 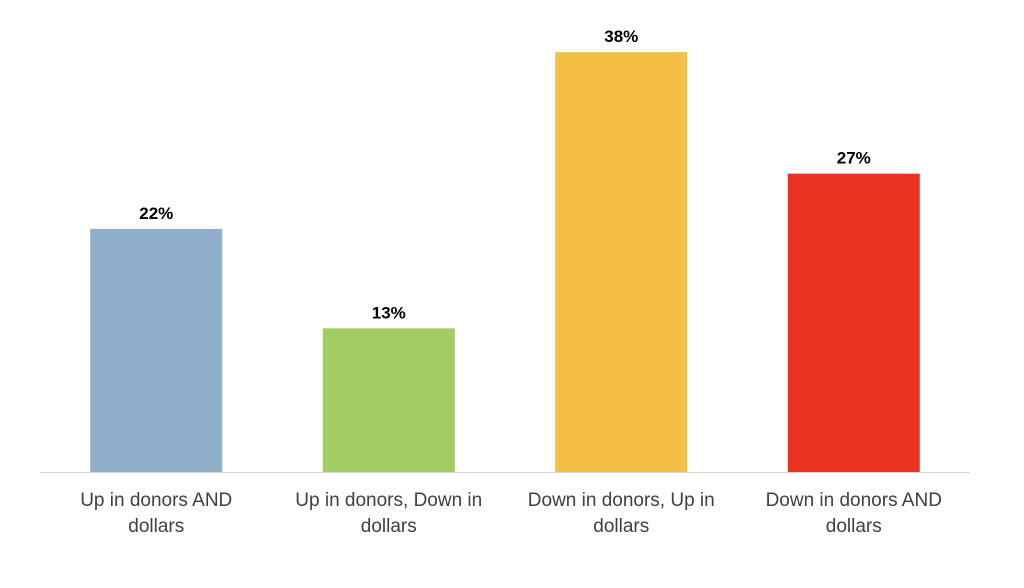 I want to click on category-label-3: Down in donors, Up in dollars, so click(x=621, y=514).